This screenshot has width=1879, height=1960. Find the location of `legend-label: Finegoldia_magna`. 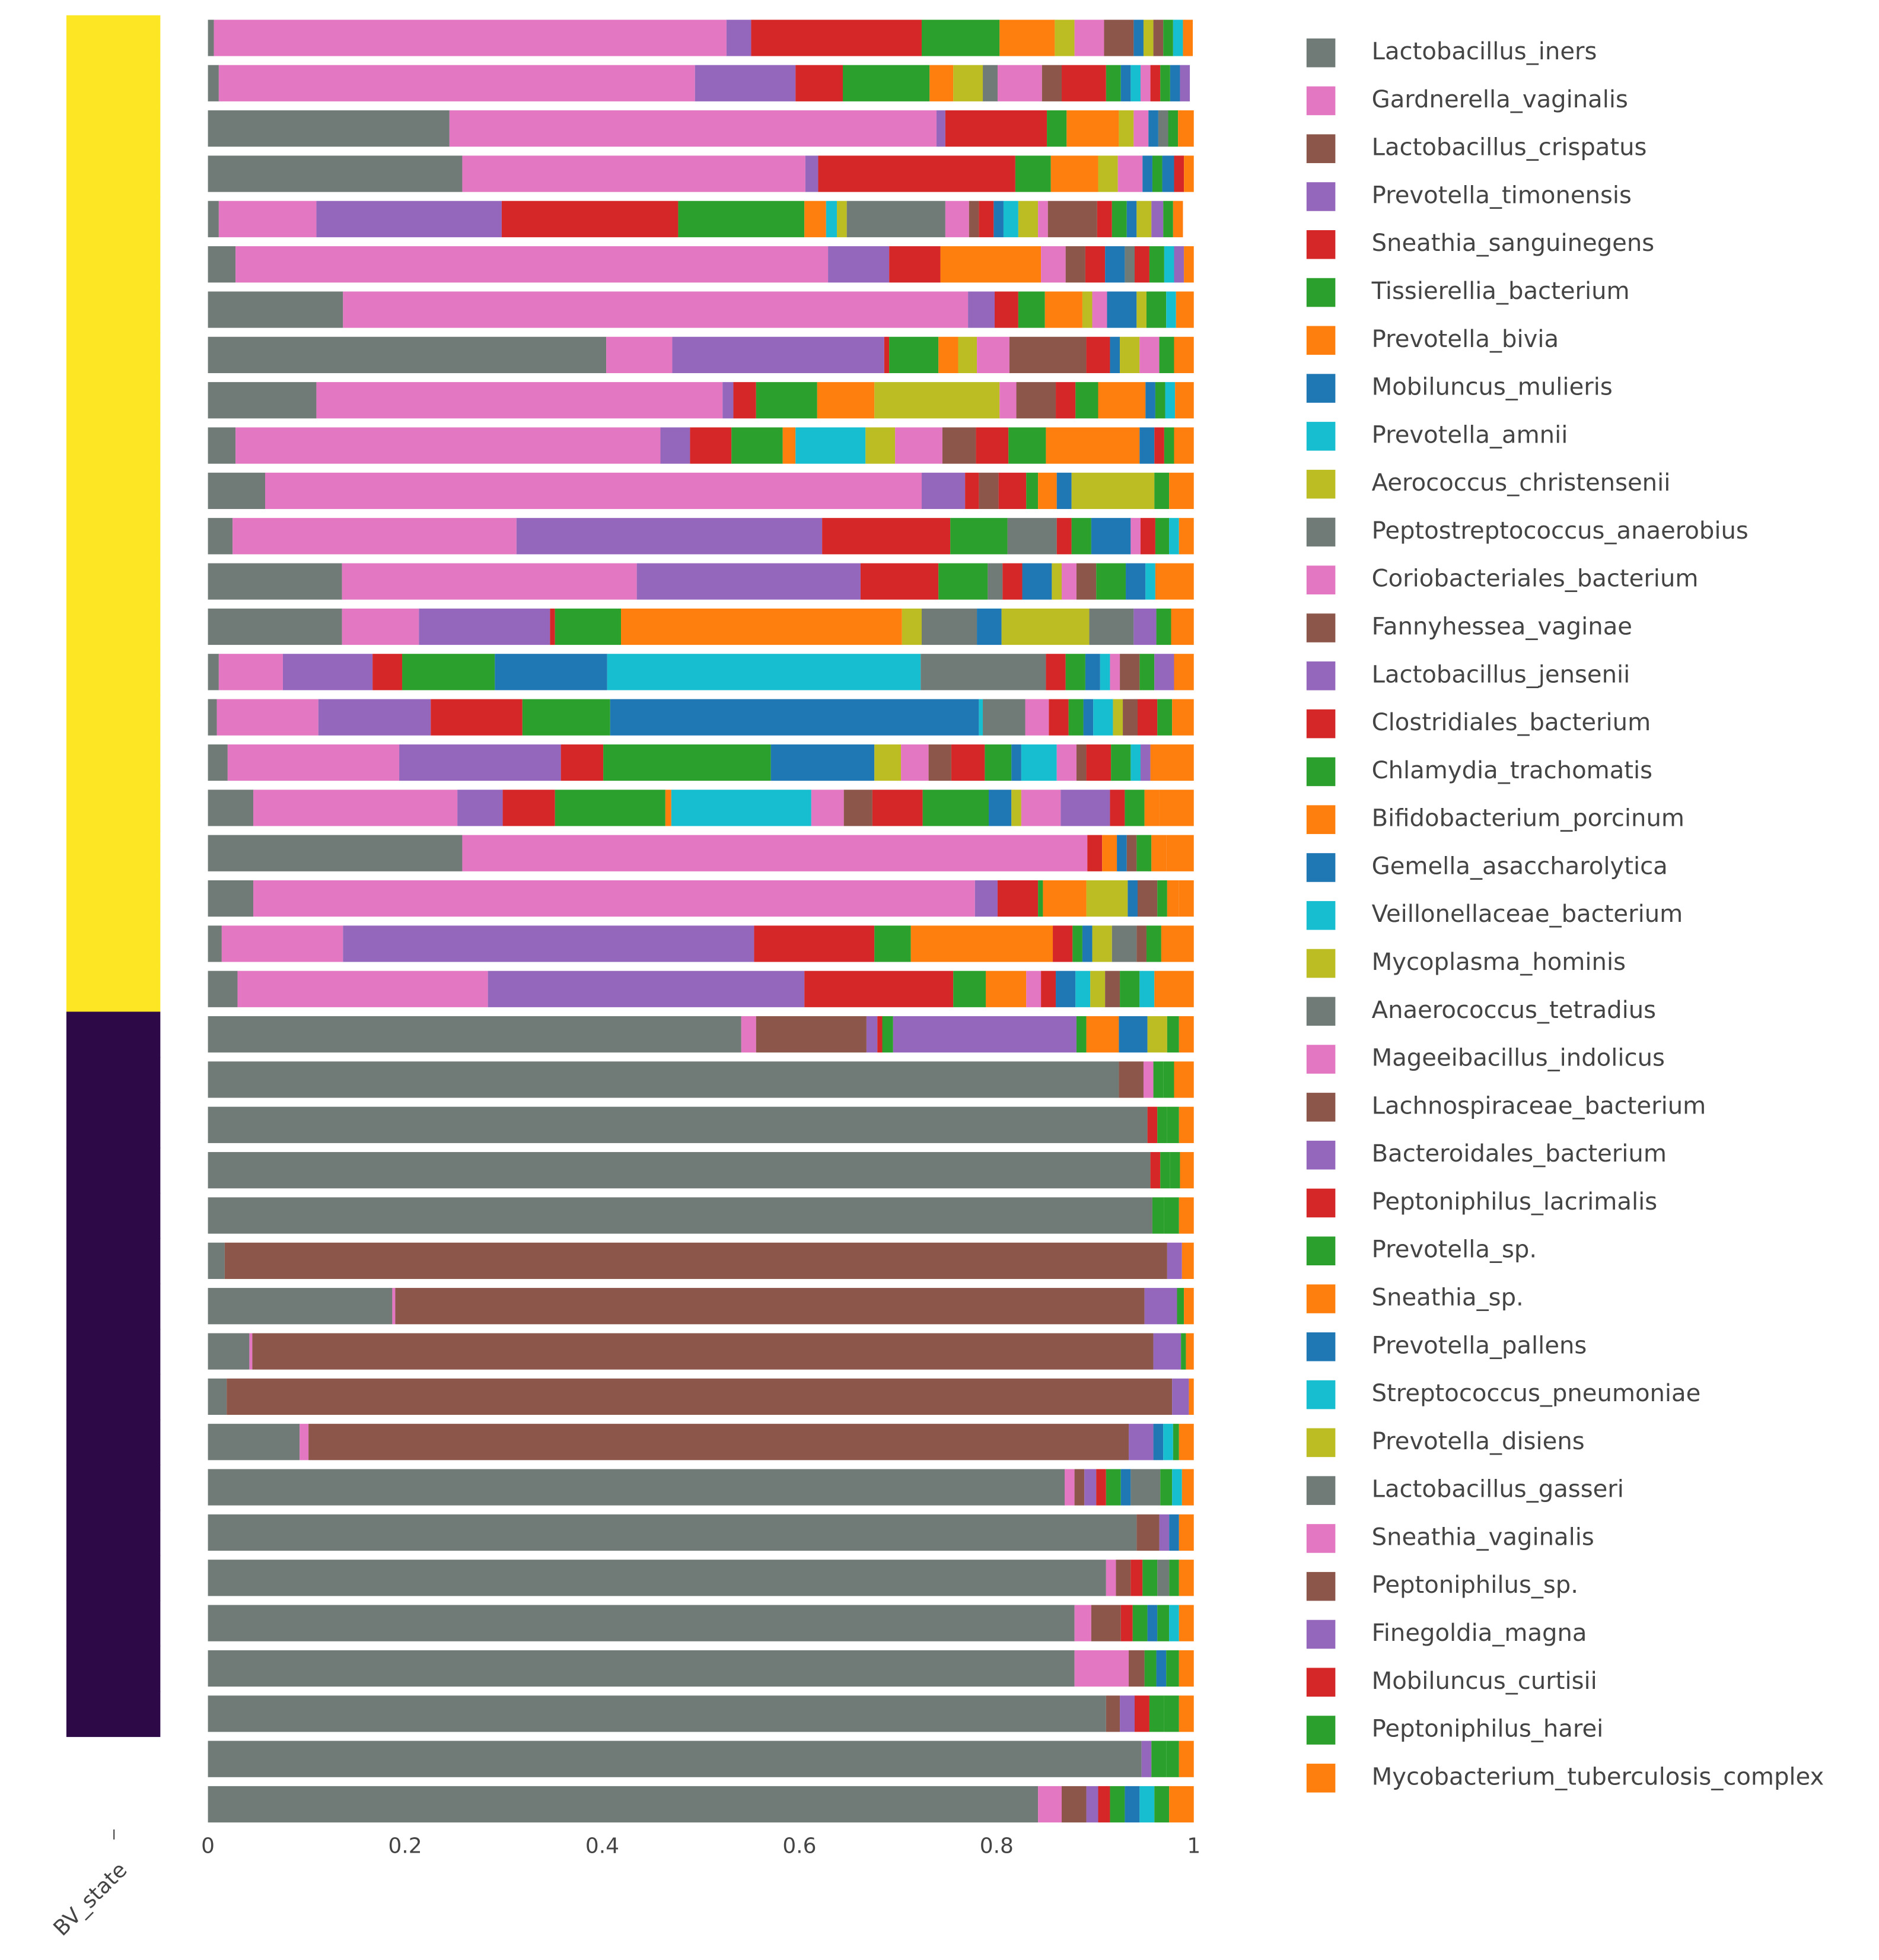

legend-label: Finegoldia_magna is located at coordinates (1479, 1633).